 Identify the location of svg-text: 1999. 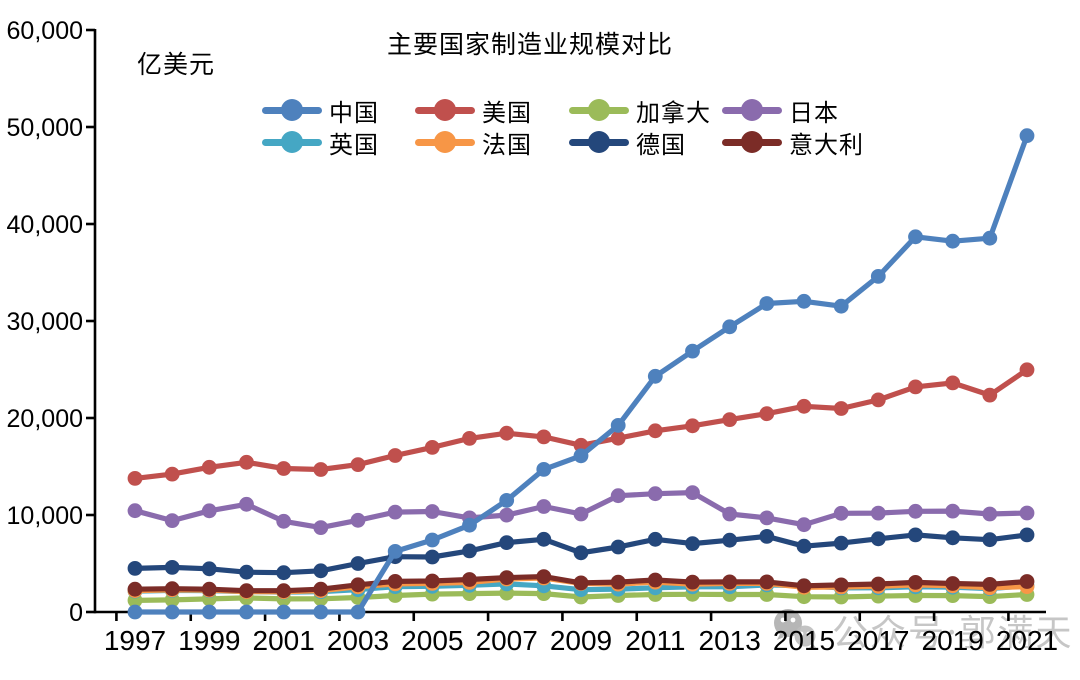
(209, 640).